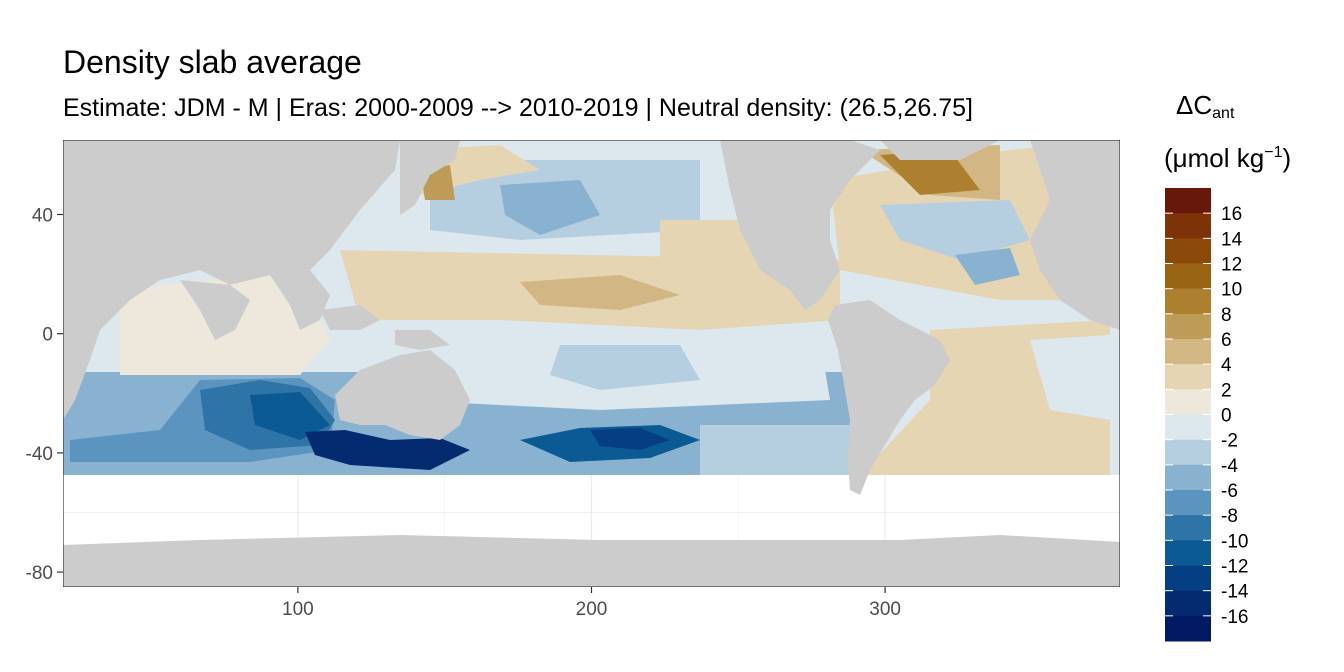 Image resolution: width=1344 pixels, height=672 pixels. I want to click on labrador-core, so click(930, 172).